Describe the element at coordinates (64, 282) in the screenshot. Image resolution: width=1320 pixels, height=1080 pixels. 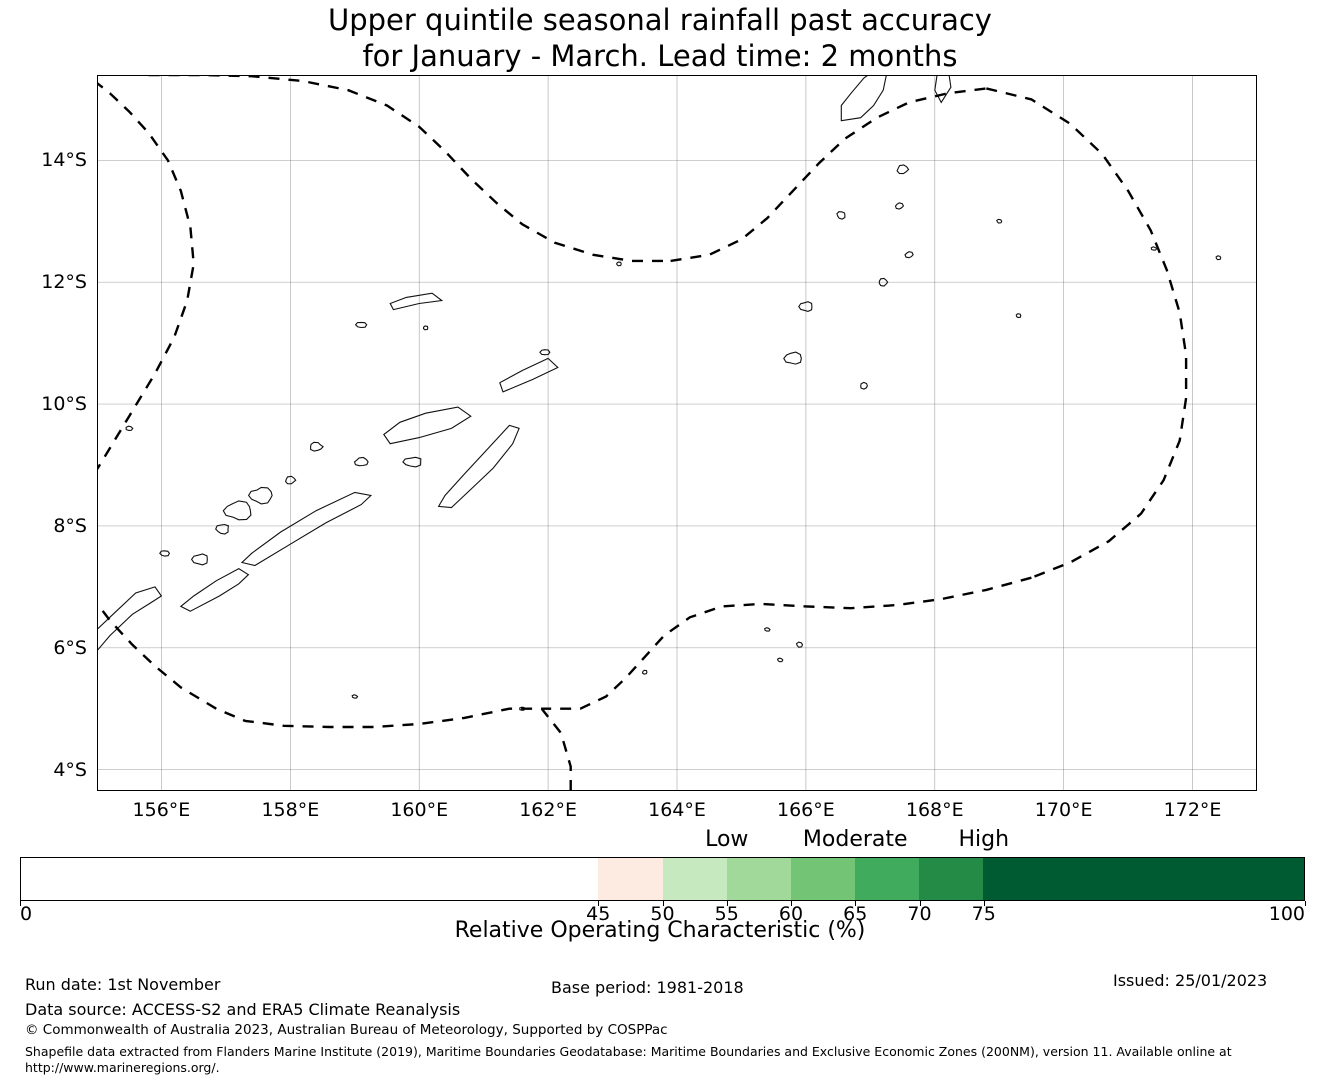
I see `latitude-tick-label: 12°S` at that location.